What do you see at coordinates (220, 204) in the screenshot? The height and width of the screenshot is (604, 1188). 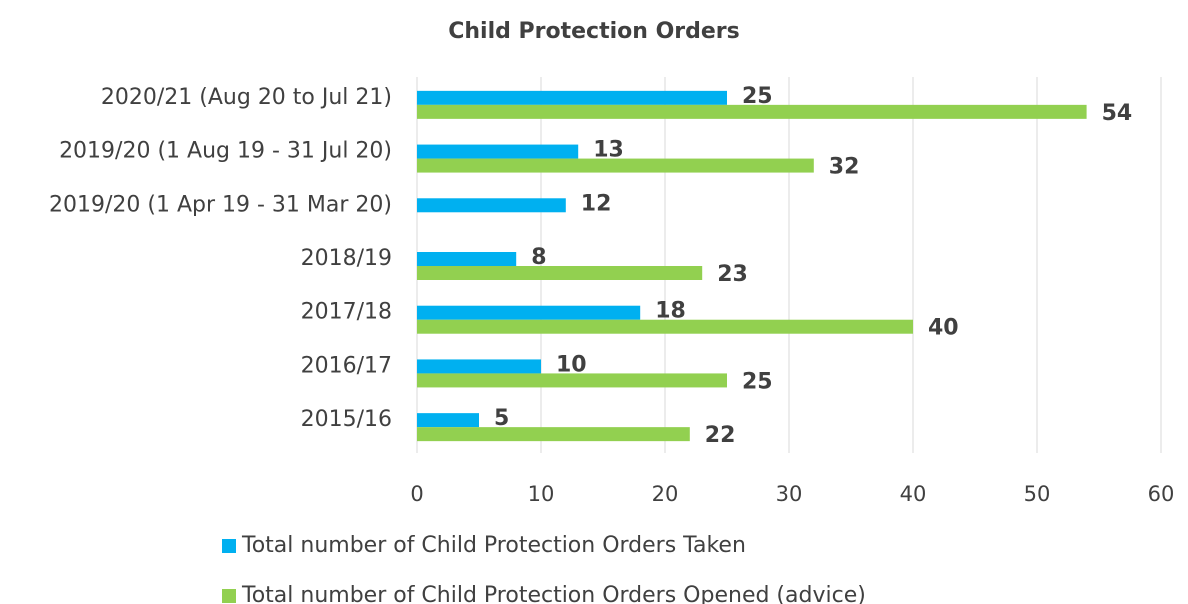 I see `y-tick-label: 2019/20 (1 Apr 19 - 31 Mar 20)` at bounding box center [220, 204].